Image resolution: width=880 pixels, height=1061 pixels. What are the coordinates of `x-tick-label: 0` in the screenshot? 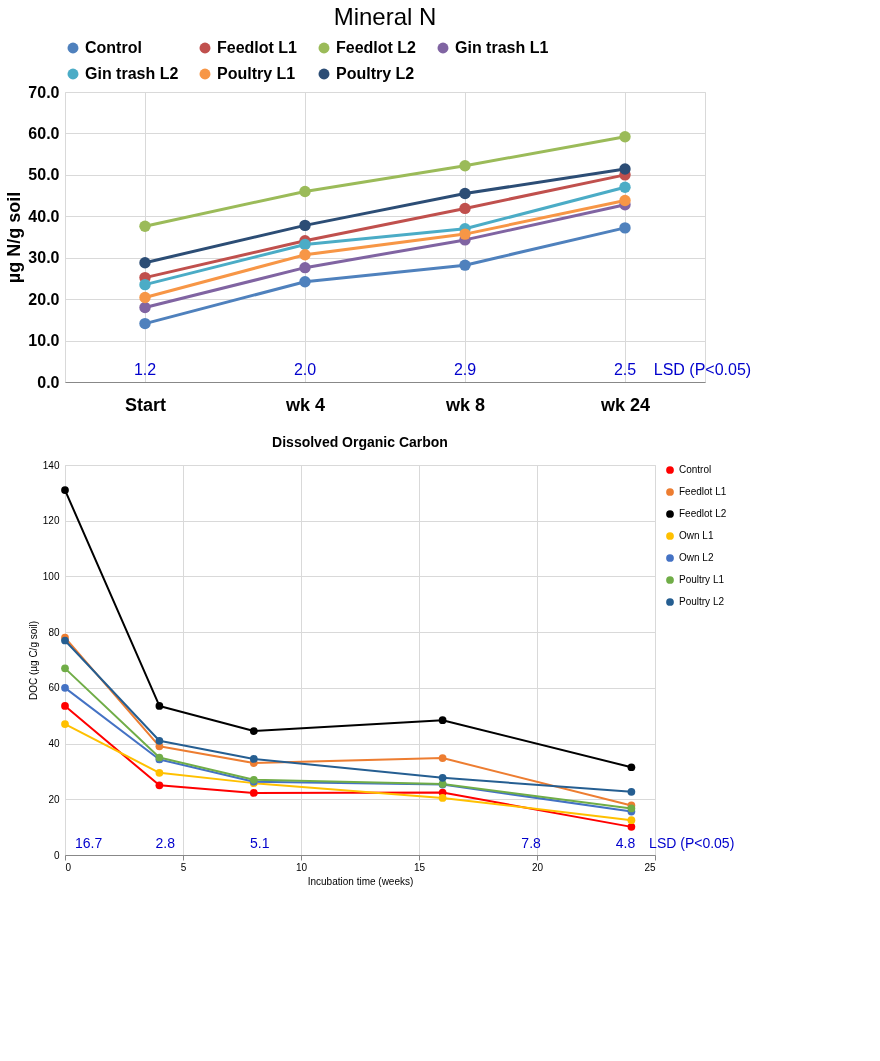 It's located at (68, 867).